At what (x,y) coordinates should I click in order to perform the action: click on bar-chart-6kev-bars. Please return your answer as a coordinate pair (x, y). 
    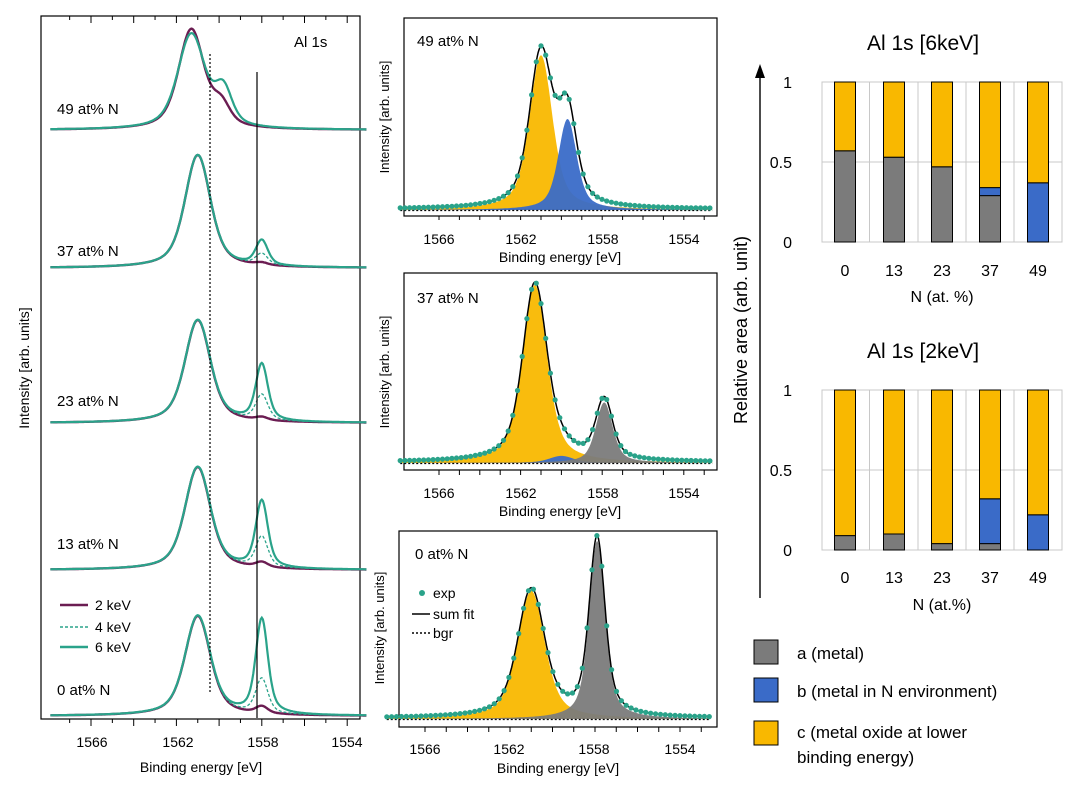
    Looking at the image, I should click on (942, 162).